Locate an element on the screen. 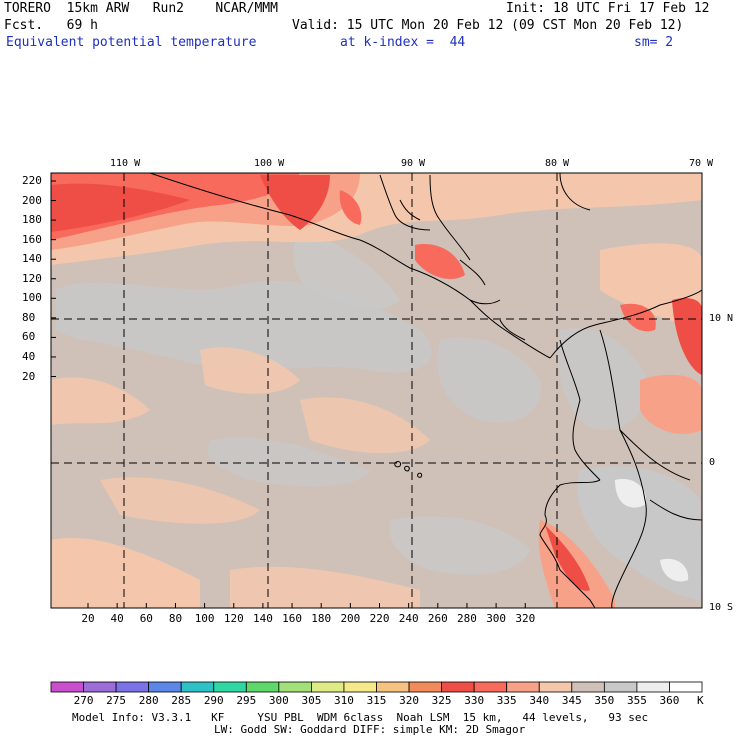  x-tick-label: 280 is located at coordinates (467, 618).